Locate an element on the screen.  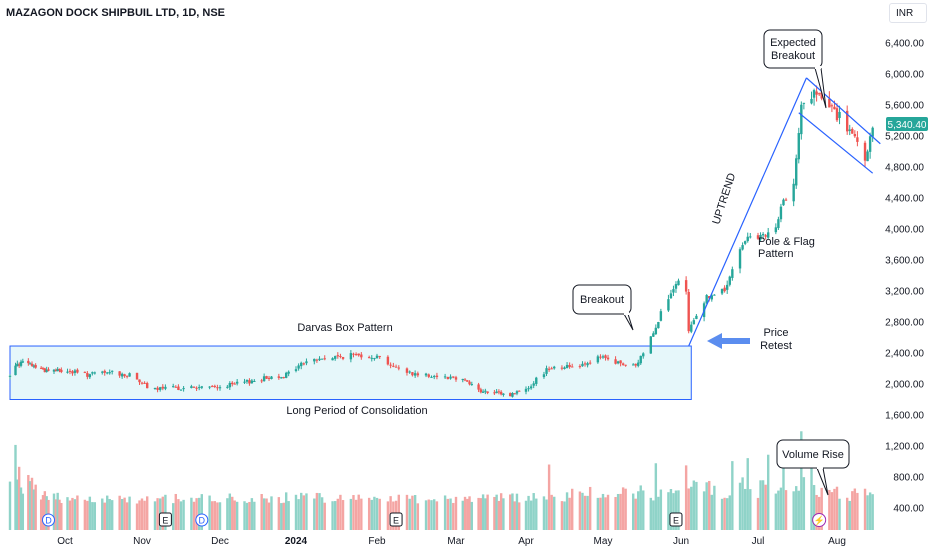
time-tick-label: Jul is located at coordinates (758, 541).